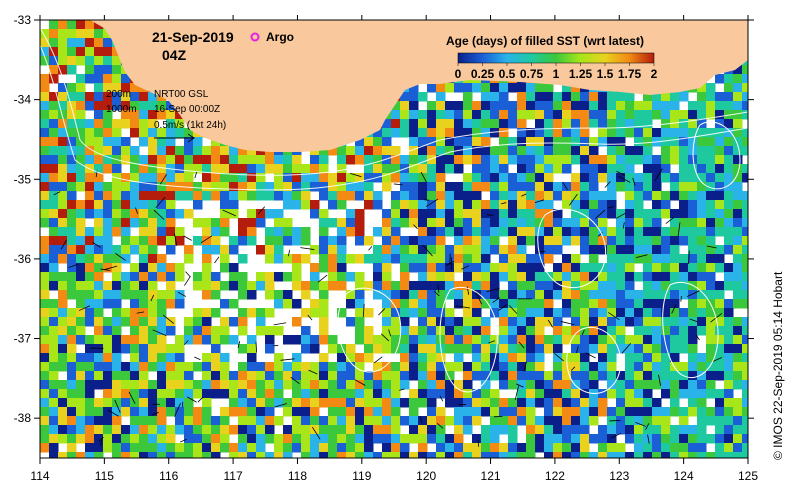 This screenshot has width=790, height=492. I want to click on argo-marker-icon, so click(255, 37).